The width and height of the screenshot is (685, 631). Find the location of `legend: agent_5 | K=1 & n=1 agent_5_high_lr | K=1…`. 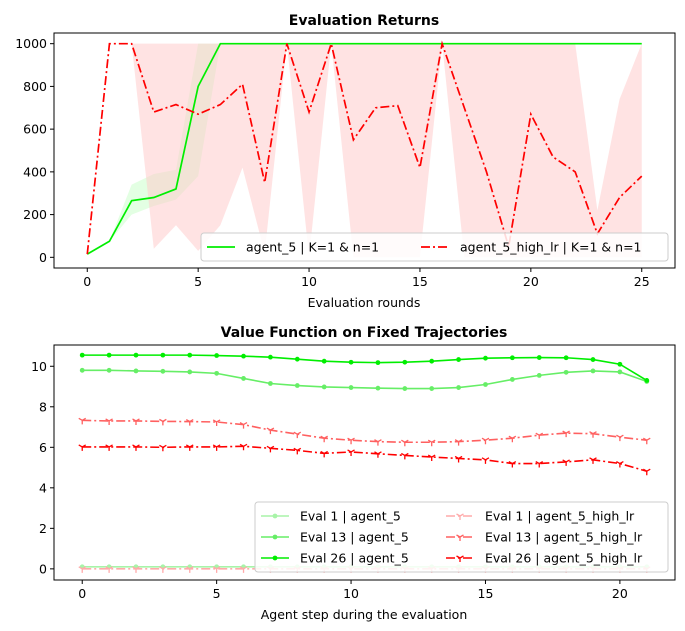

legend: agent_5 | K=1 & n=1 agent_5_high_lr | K=1… is located at coordinates (434, 247).